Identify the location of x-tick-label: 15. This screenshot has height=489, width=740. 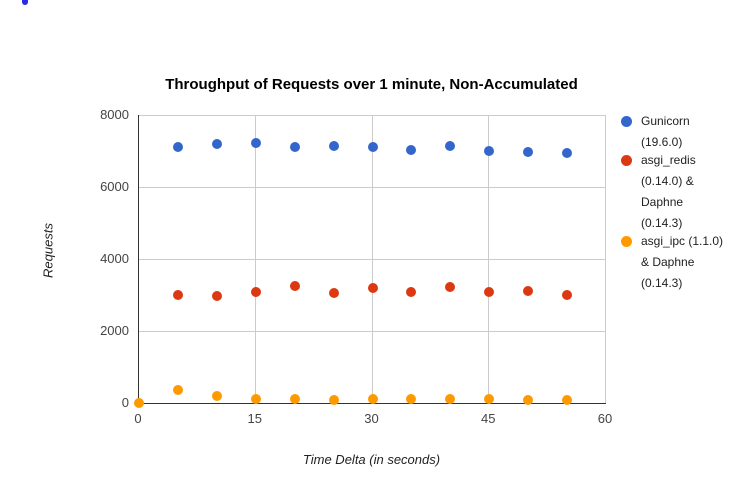
(254, 418).